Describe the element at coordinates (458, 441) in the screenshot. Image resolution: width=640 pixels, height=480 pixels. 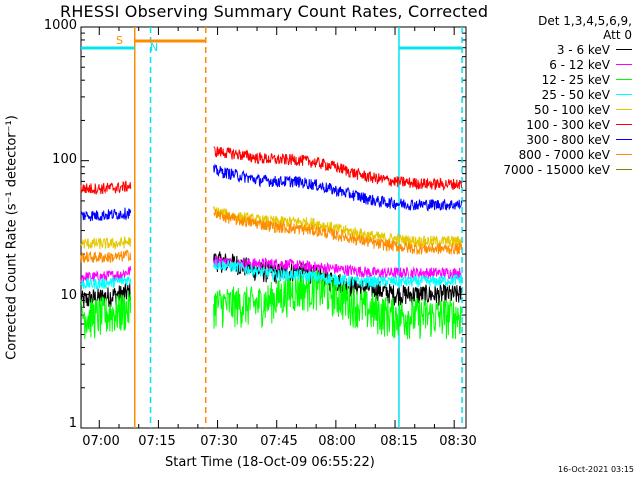
I see `x-tick-label: 08:30` at that location.